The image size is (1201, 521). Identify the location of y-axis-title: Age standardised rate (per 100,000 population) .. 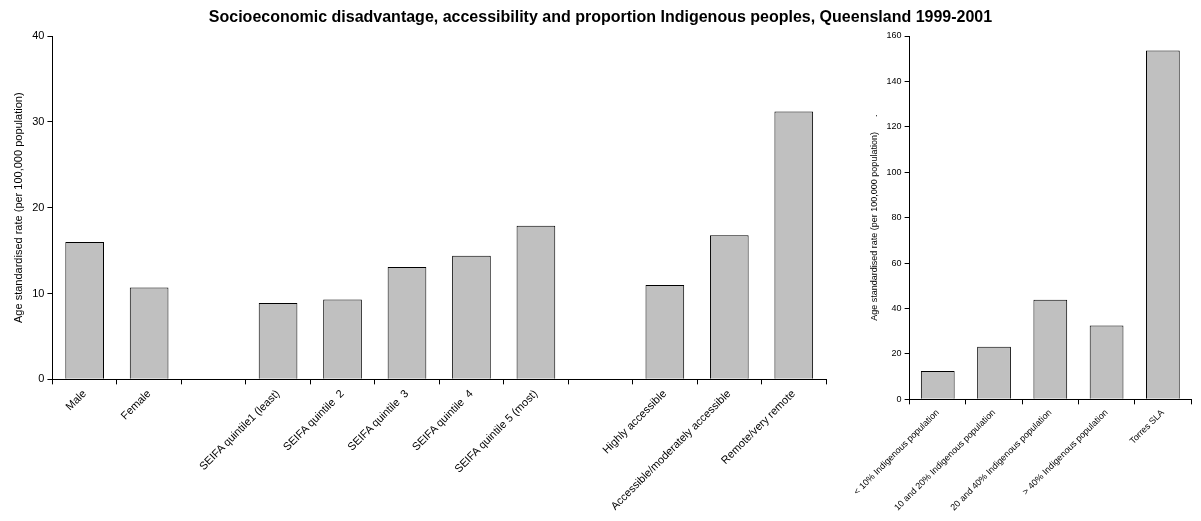
(873, 217).